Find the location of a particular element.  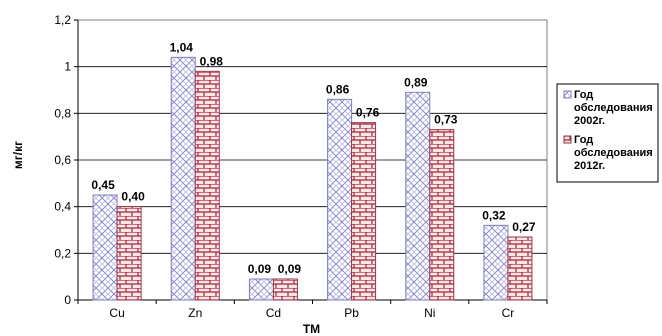

x-tick-label: Cr is located at coordinates (508, 313).